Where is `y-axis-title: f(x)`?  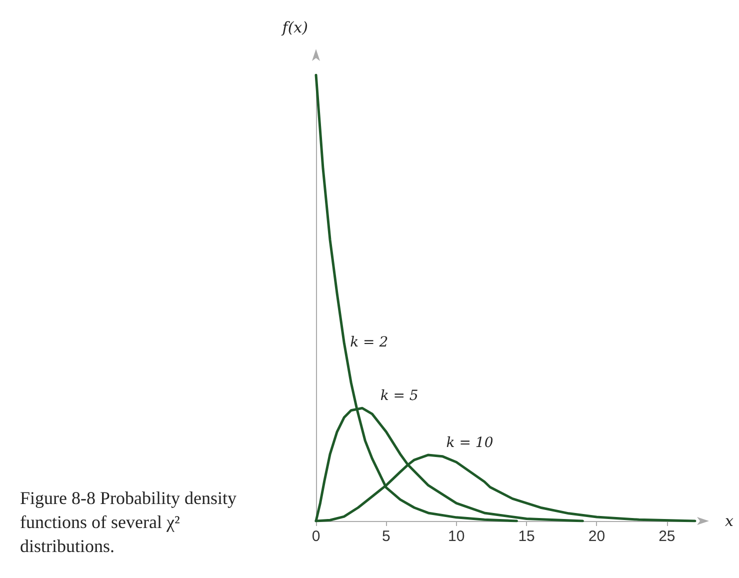 y-axis-title: f(x) is located at coordinates (294, 27).